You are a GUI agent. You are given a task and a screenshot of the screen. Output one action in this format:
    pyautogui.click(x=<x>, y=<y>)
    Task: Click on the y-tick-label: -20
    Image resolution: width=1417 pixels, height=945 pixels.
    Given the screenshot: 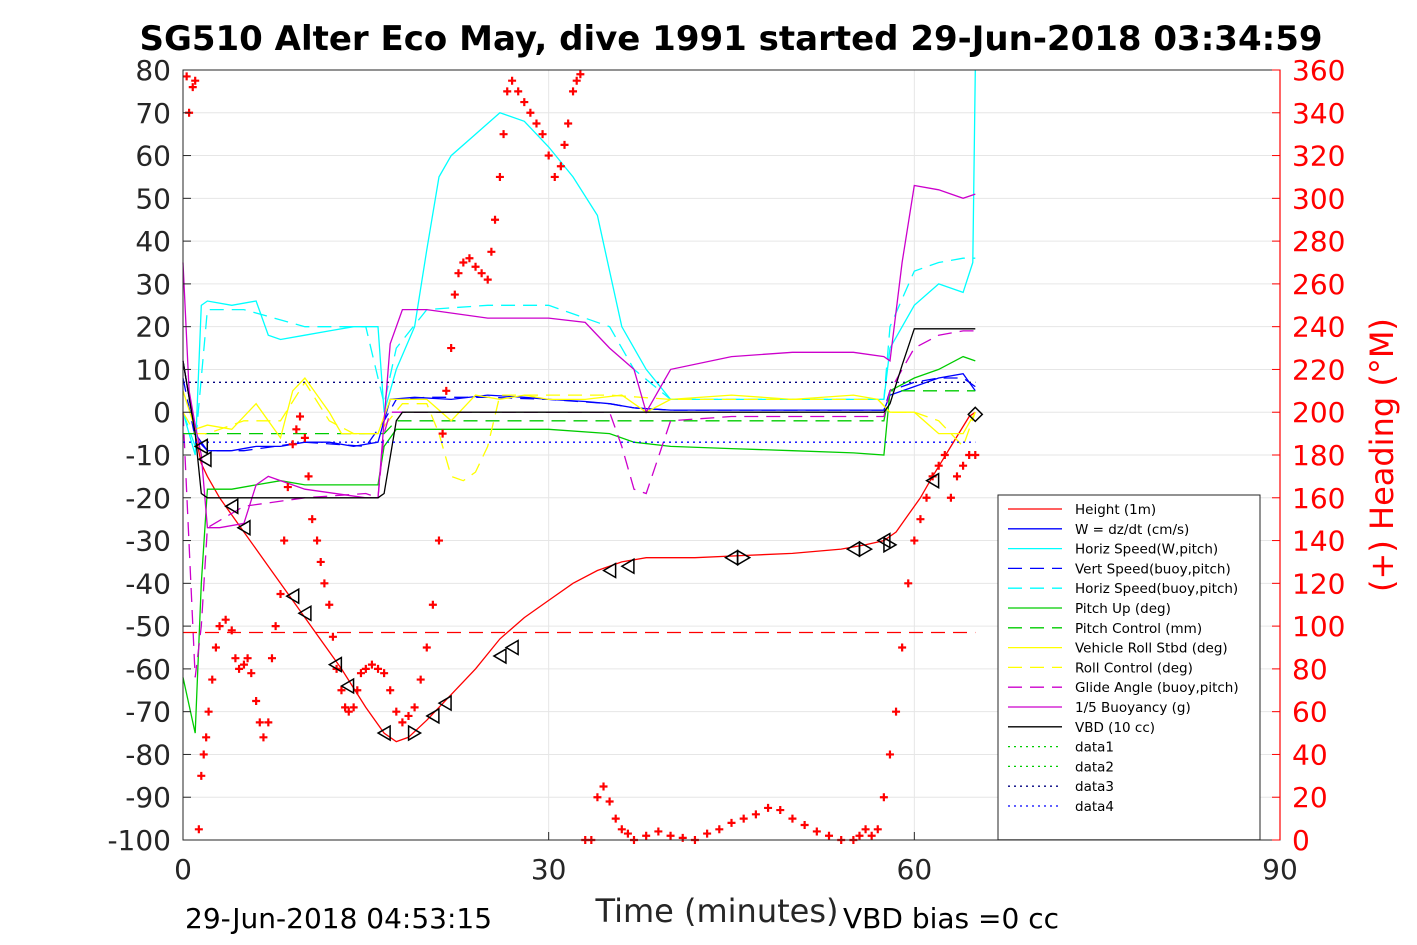 What is the action you would take?
    pyautogui.click(x=148, y=498)
    